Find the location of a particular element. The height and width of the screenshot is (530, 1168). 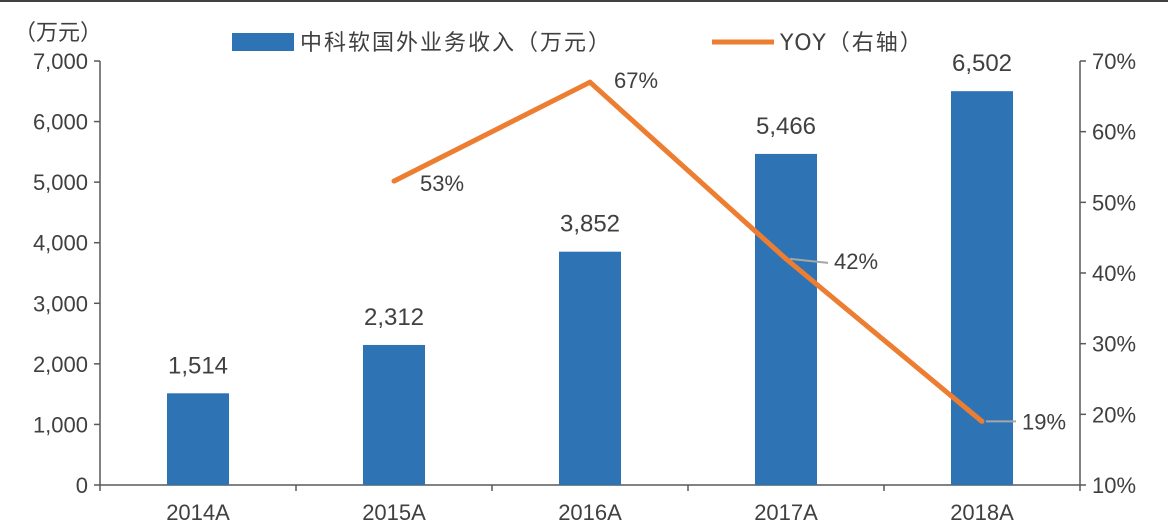

right-tick-label: 50% is located at coordinates (1114, 202).